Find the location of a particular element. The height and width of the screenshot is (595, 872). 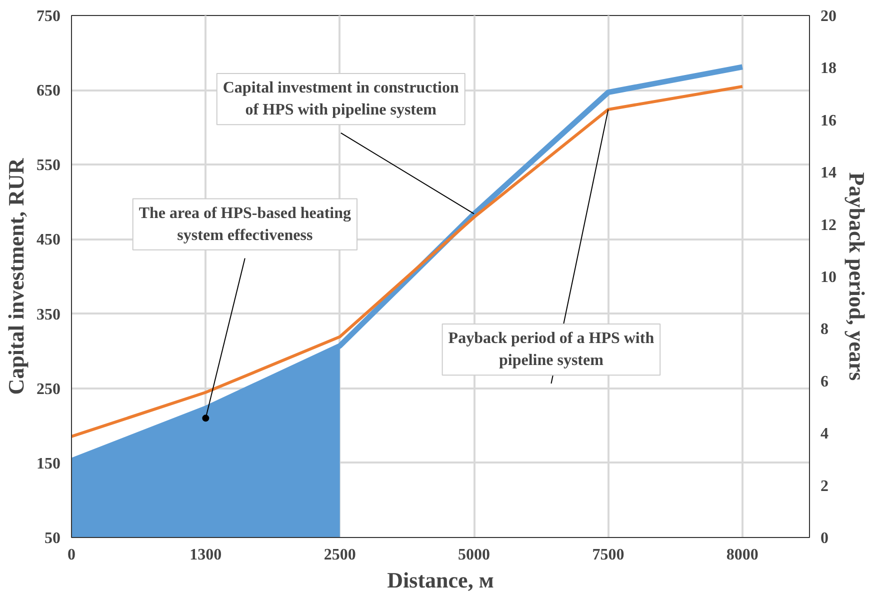

annotation: Capital investment in construction of HPS with pipeline system is located at coordinates (340, 99).